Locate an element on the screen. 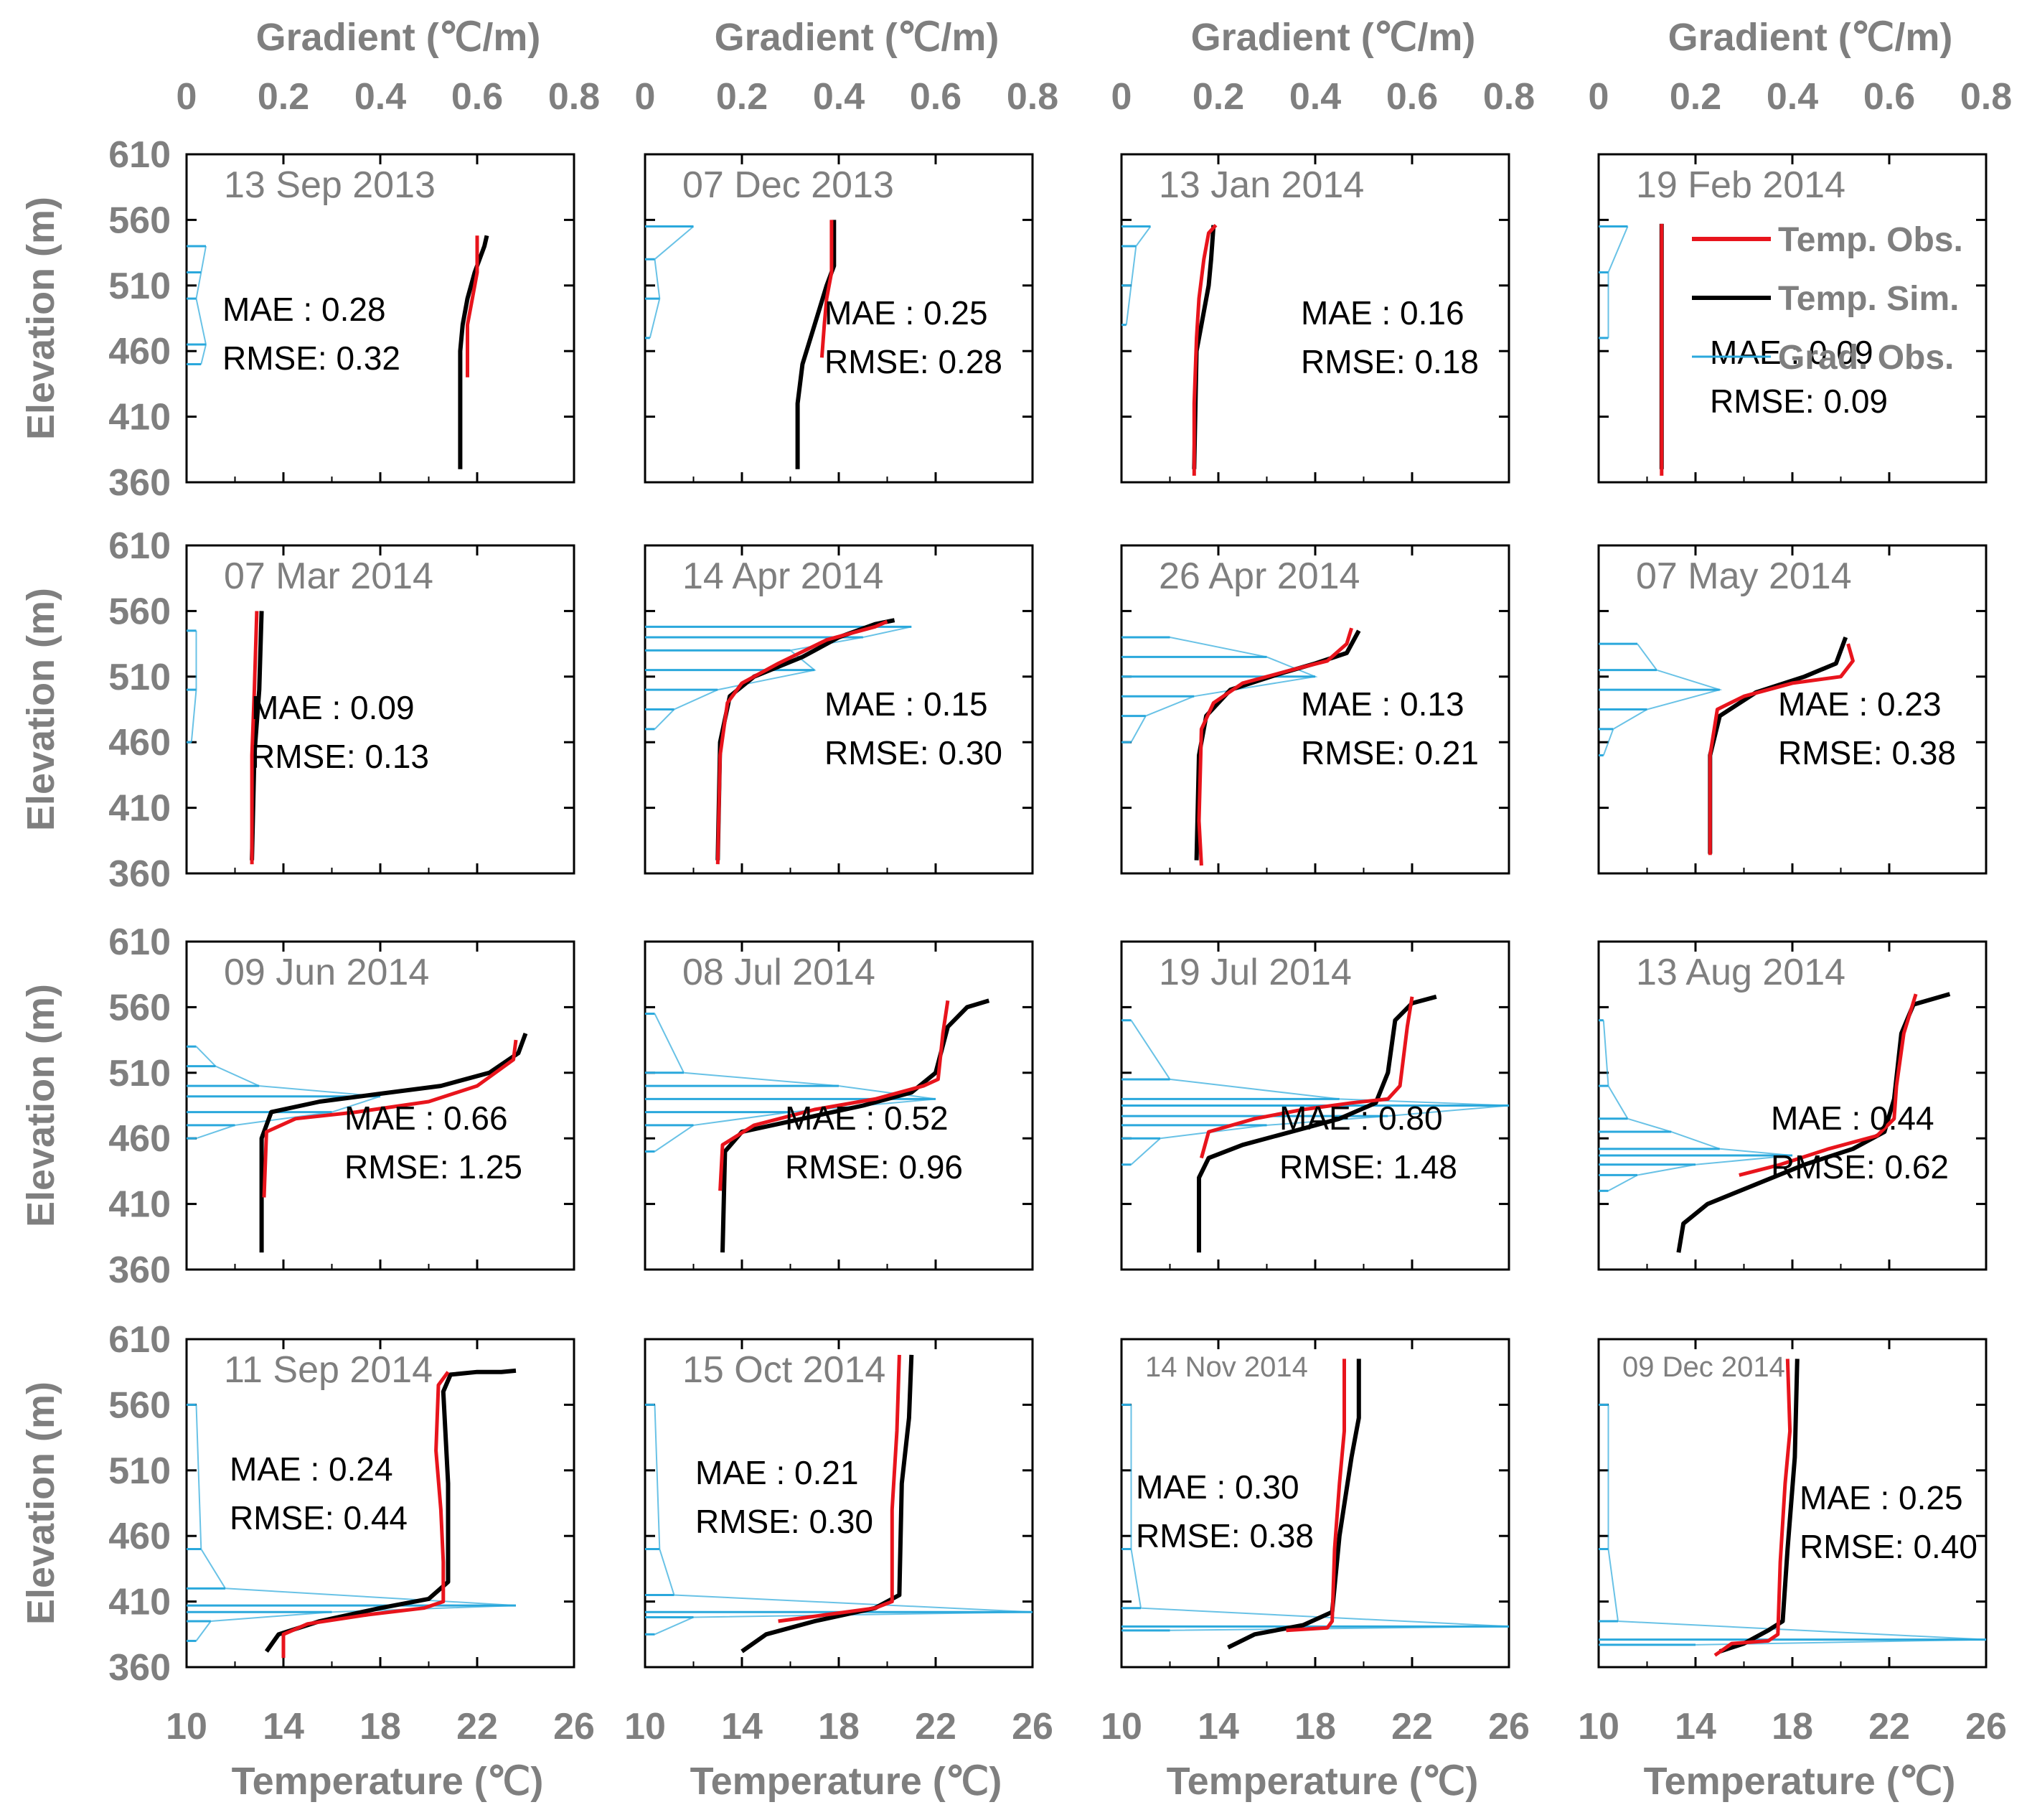 This screenshot has height=1820, width=2027. panel-date: 07 Dec 2013 is located at coordinates (788, 185).